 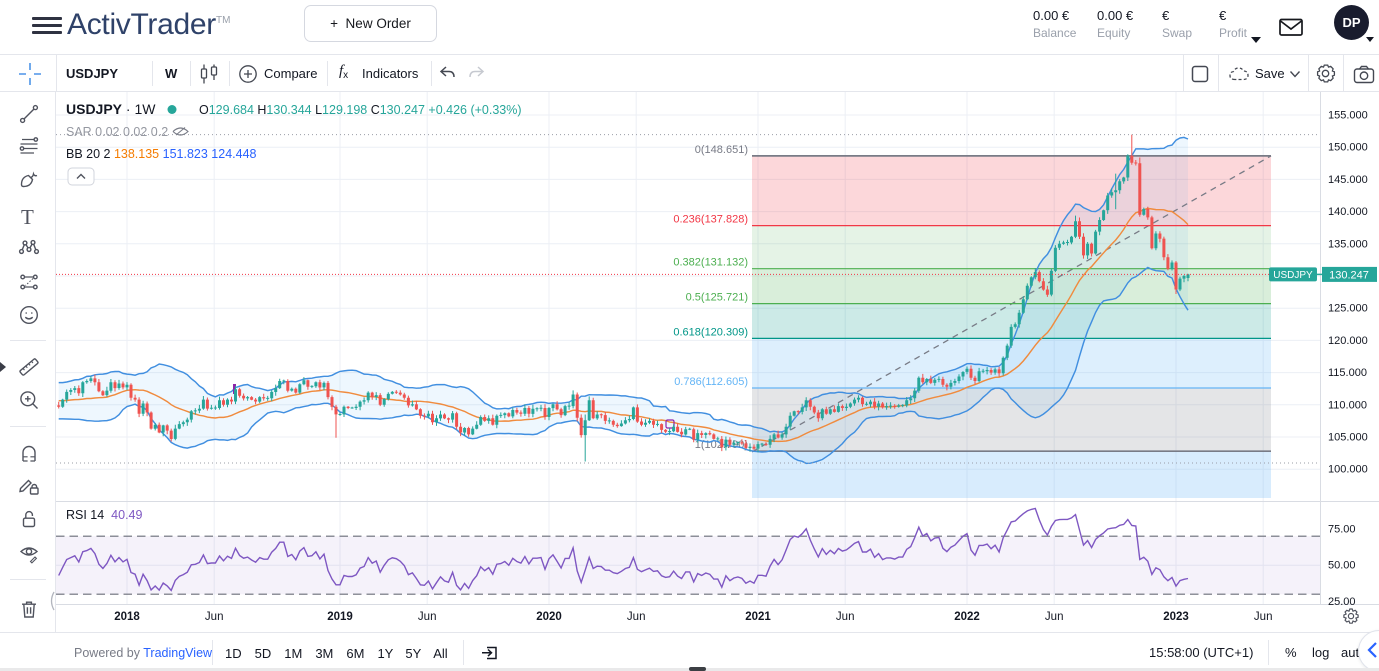 What do you see at coordinates (1348, 148) in the screenshot?
I see `svg-text: 150.000` at bounding box center [1348, 148].